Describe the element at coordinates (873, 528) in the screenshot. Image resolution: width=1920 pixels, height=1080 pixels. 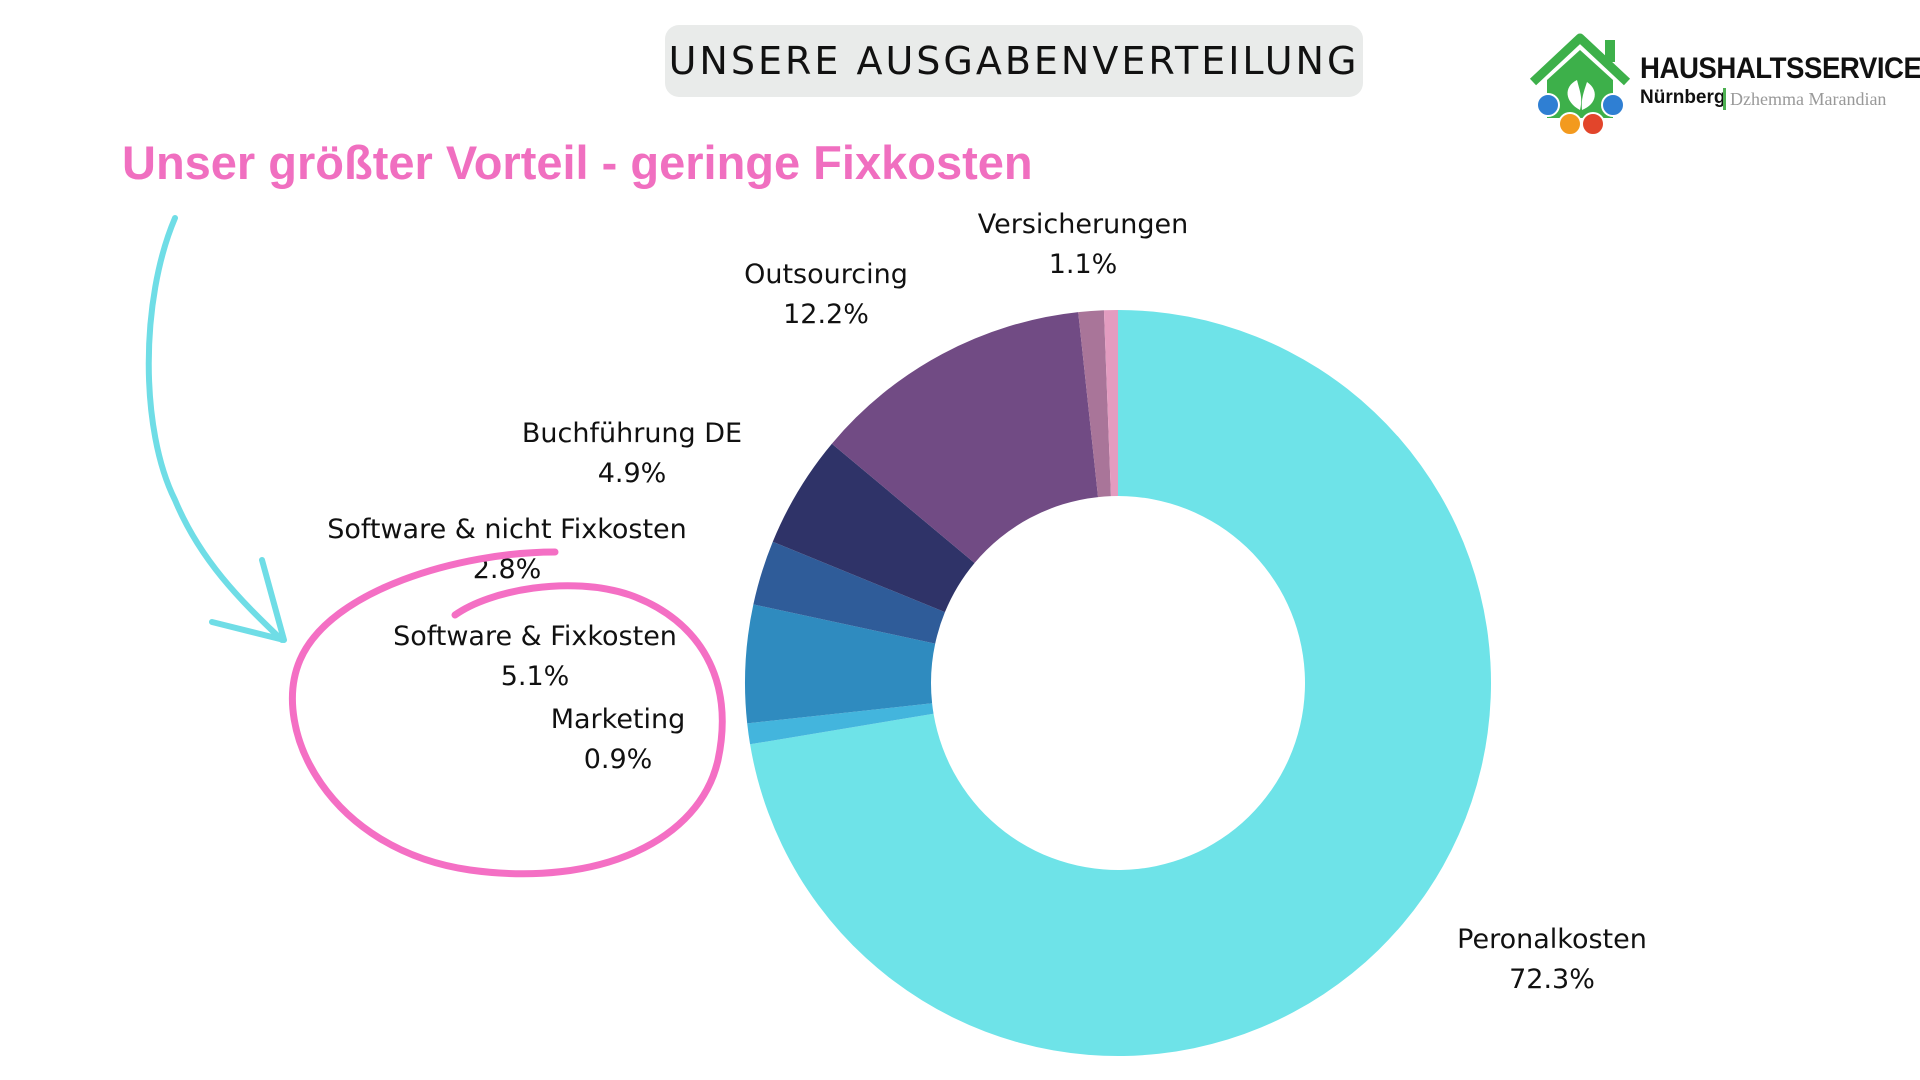
I see `slice-buchf-hrung-de` at that location.